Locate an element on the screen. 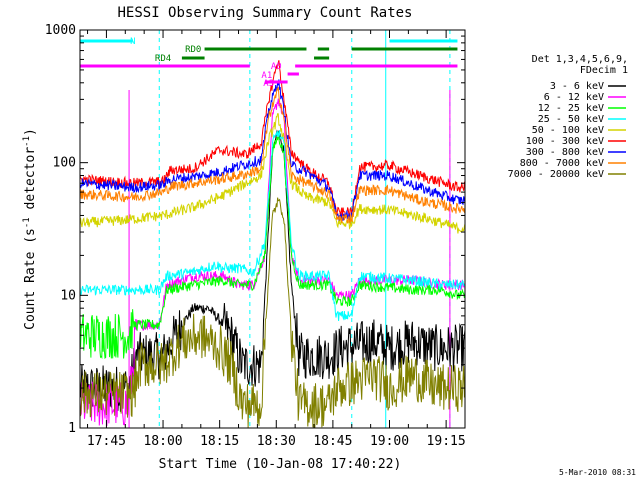 The height and width of the screenshot is (480, 640). annotation-0: N is located at coordinates (132, 42).